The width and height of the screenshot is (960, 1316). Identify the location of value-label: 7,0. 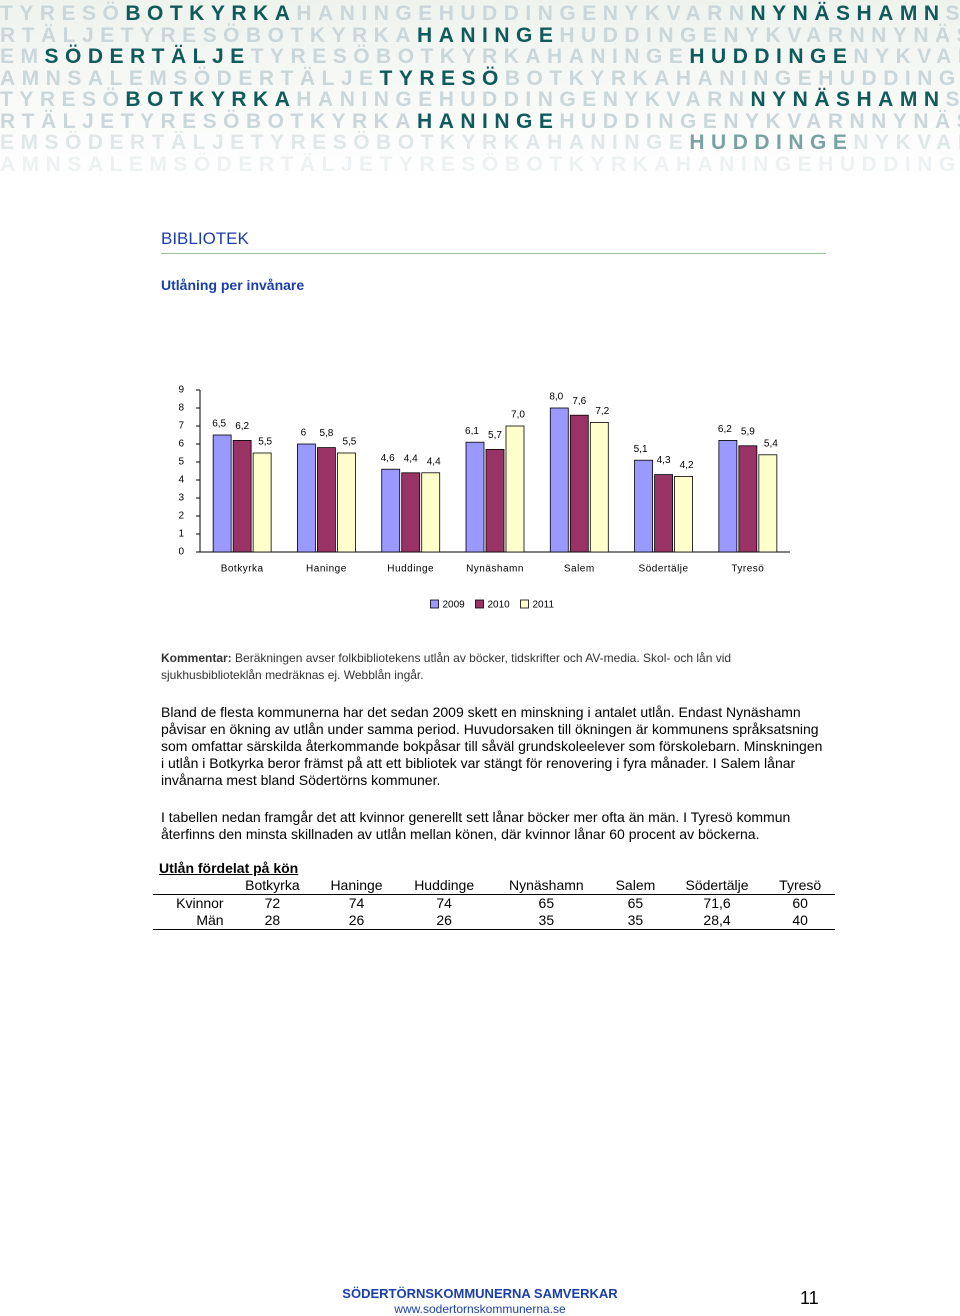
(518, 415).